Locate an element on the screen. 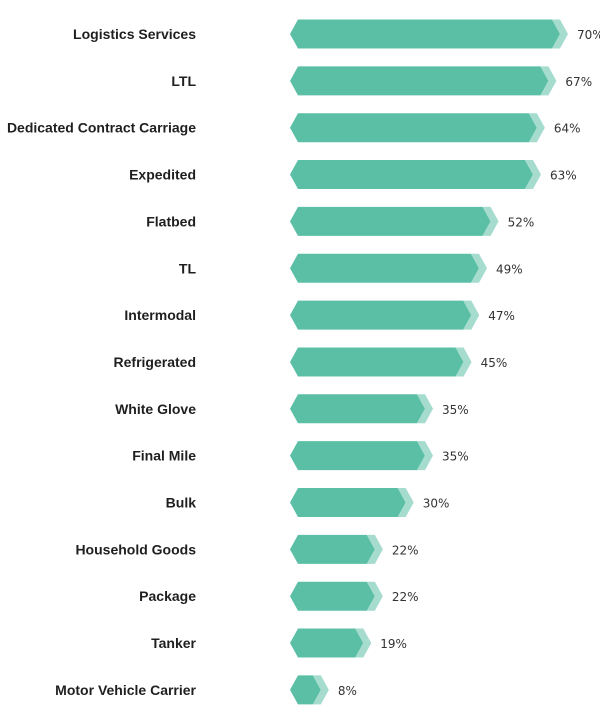 Image resolution: width=600 pixels, height=719 pixels. value-label: 47% is located at coordinates (501, 316).